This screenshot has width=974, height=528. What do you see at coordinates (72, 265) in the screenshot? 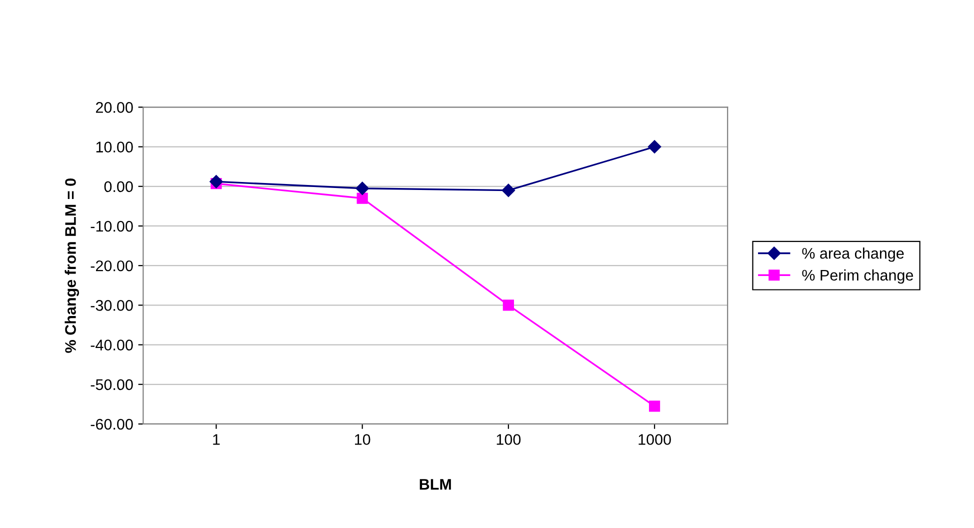
I see `y-axis-title: % Change from BLM = 0` at bounding box center [72, 265].